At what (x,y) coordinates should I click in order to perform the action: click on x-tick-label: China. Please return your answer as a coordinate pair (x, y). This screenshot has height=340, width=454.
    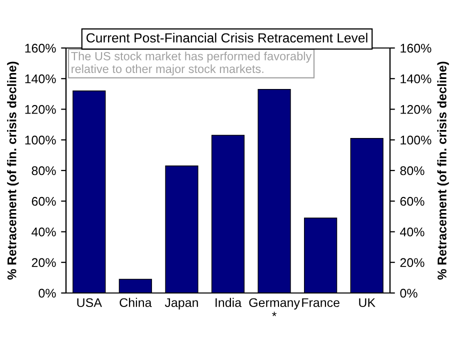
    Looking at the image, I should click on (136, 303).